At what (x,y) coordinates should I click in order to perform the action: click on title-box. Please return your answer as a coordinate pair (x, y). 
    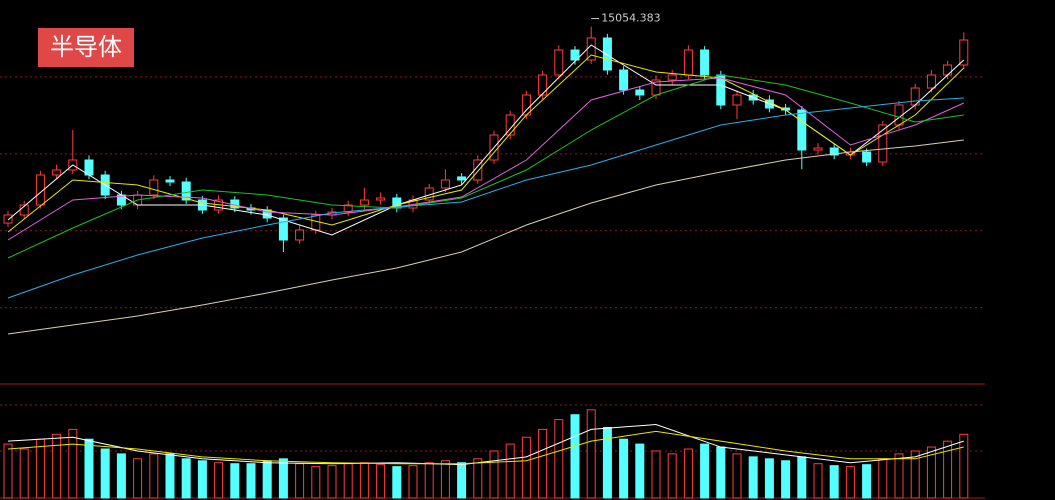
    Looking at the image, I should click on (86, 47).